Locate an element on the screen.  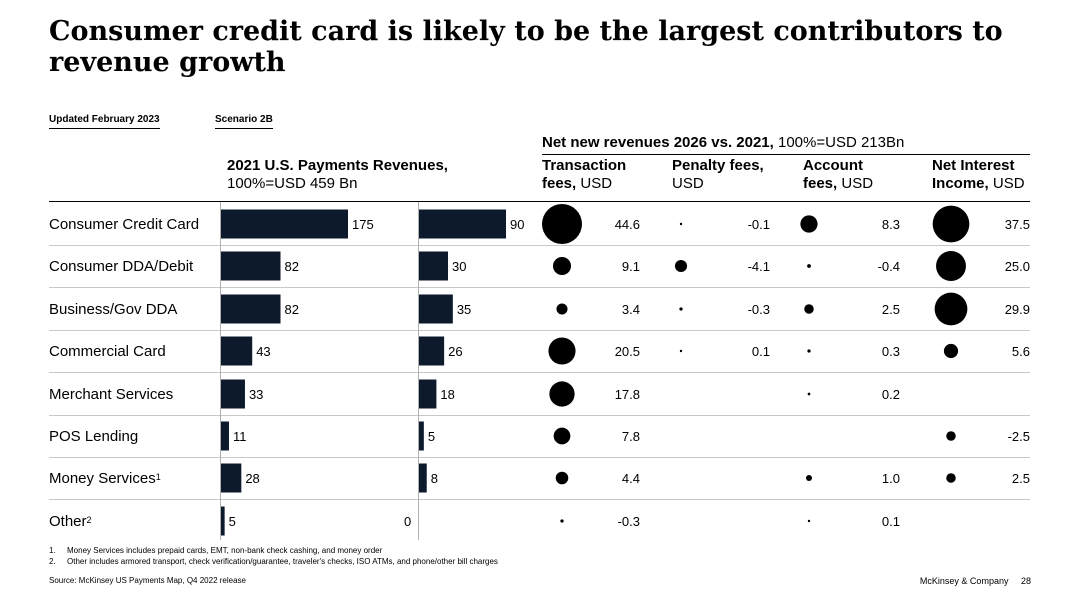
revenue-bar-label: 28 is located at coordinates (252, 478).